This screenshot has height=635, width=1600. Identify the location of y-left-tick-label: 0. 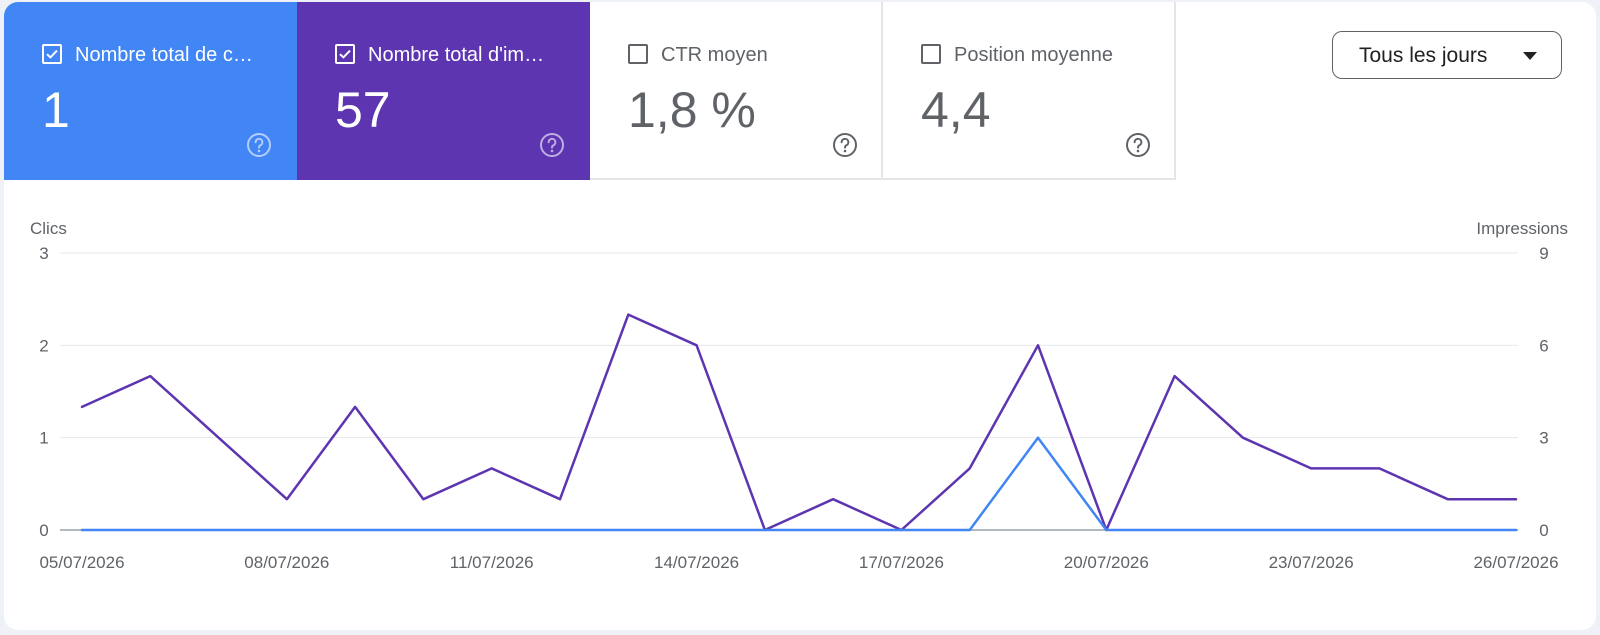
(43, 530).